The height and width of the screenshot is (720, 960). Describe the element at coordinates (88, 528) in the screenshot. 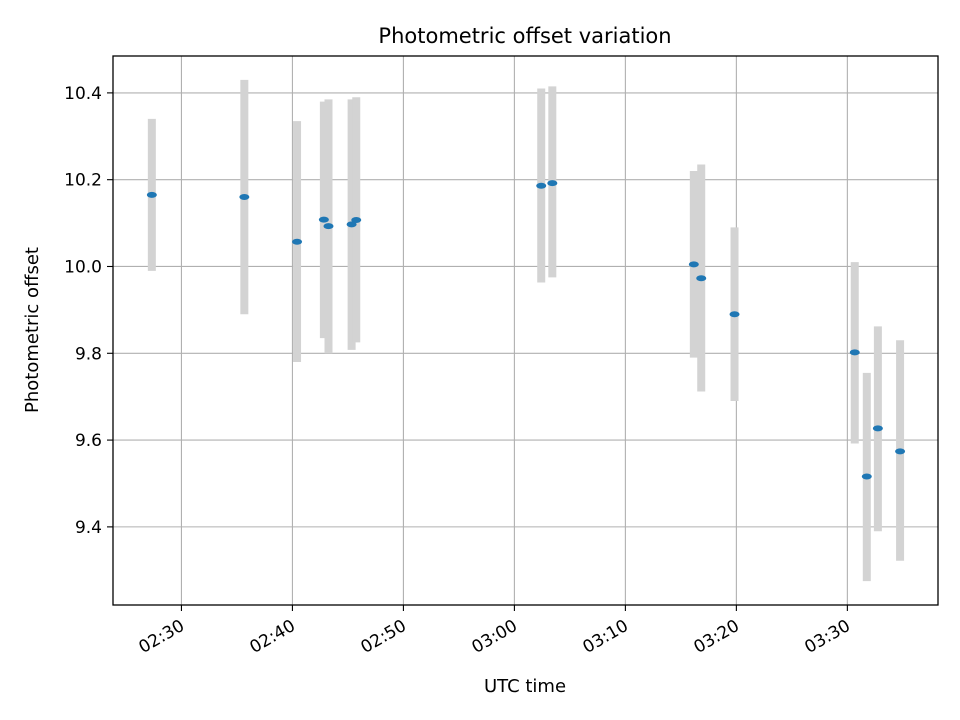

I see `y-tick-label: 9.4` at that location.